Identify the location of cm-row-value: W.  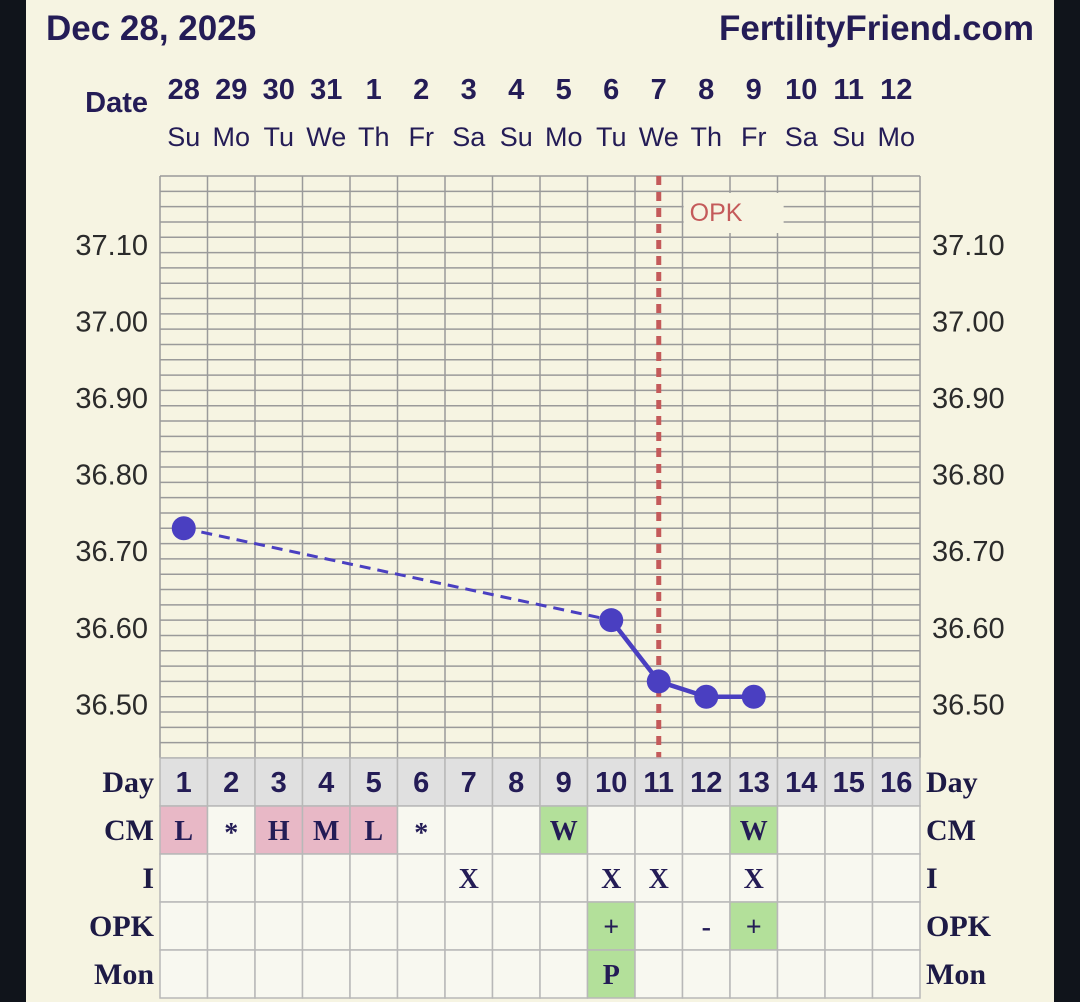
(564, 831).